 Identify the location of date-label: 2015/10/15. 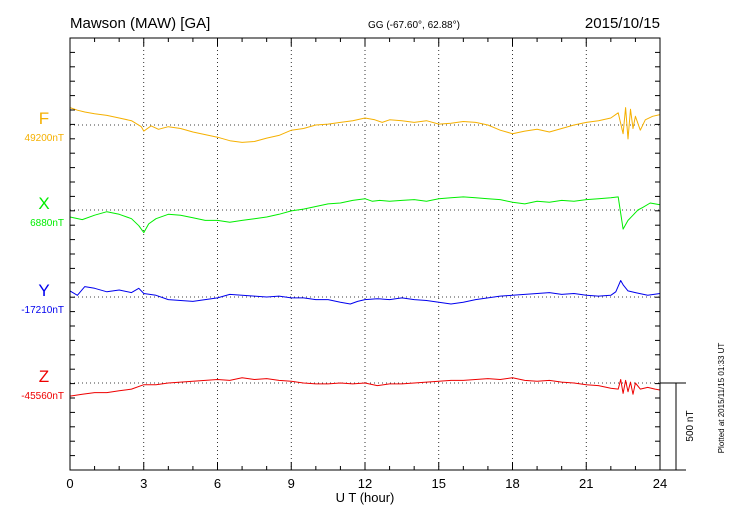
(622, 23).